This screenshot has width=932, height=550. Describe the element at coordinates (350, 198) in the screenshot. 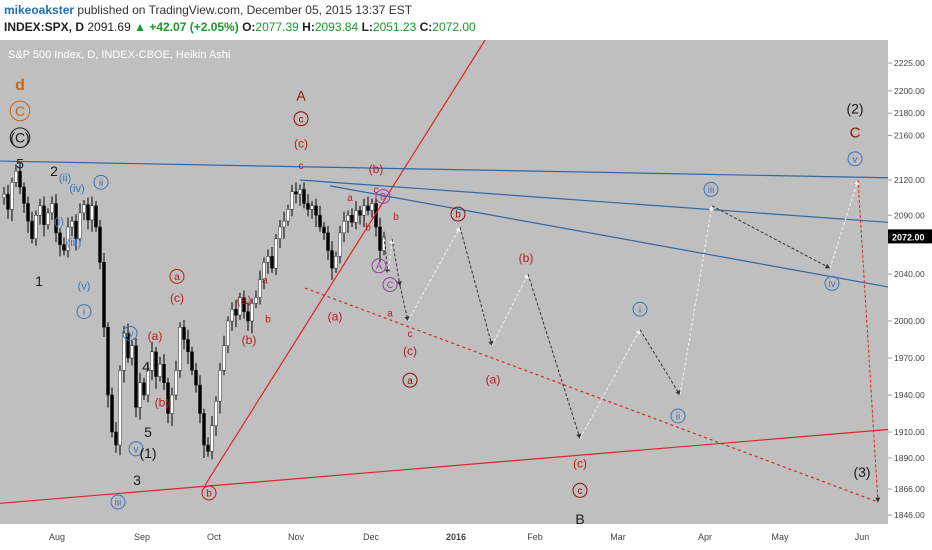

I see `wave-label: a` at that location.